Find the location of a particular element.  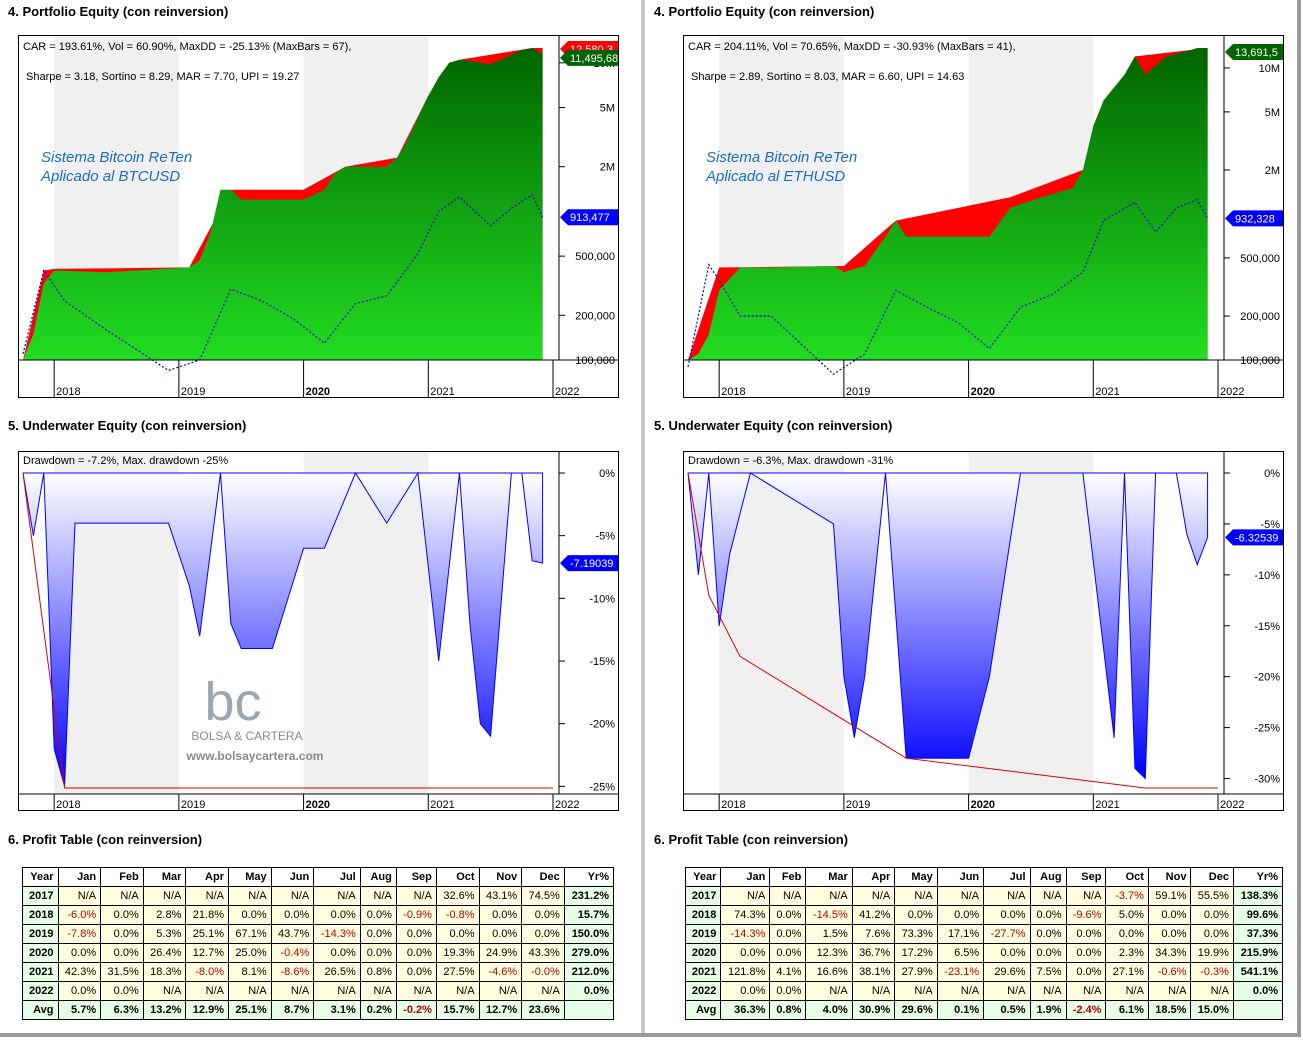

column-header: Jun is located at coordinates (292, 877).